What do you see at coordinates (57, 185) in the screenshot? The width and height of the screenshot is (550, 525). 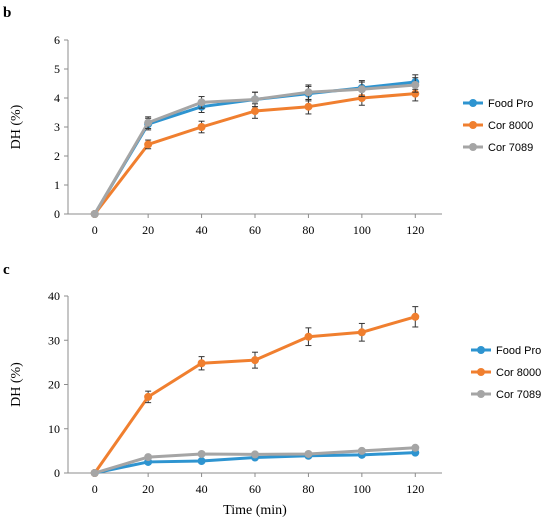 I see `y-tick-label: 1` at bounding box center [57, 185].